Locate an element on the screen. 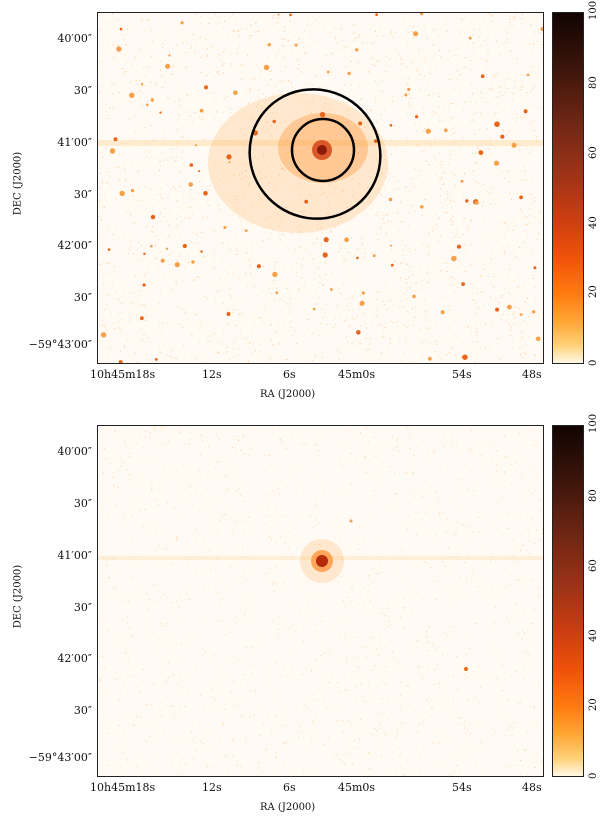  colorbar-tick: 100 is located at coordinates (593, 423).